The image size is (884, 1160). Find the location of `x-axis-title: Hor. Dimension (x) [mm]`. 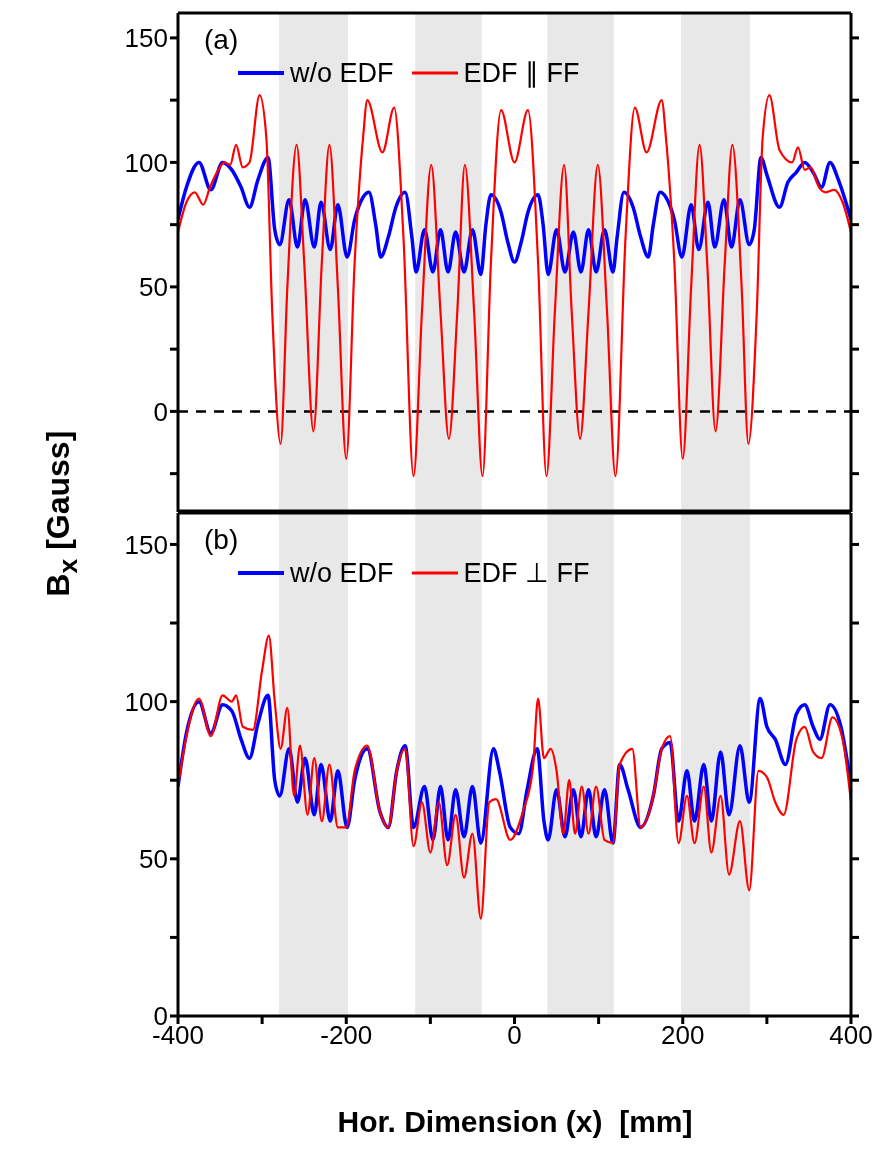

x-axis-title: Hor. Dimension (x) [mm] is located at coordinates (515, 1122).